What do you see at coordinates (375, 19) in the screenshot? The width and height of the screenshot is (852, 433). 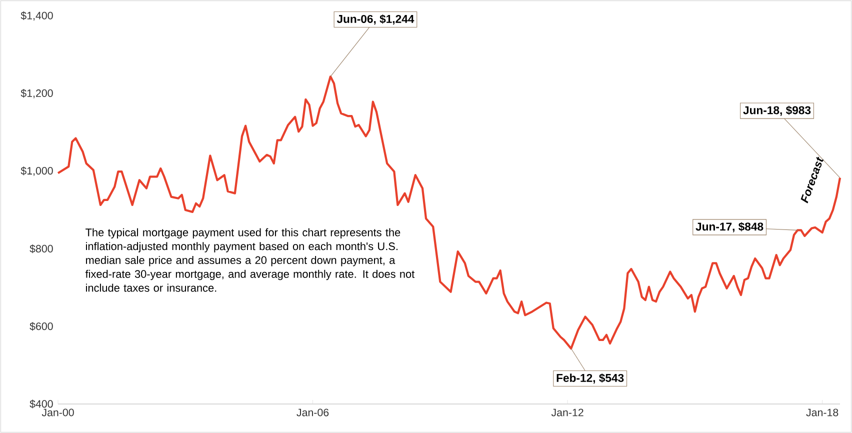 I see `annotation: Jun-06, $1,244` at bounding box center [375, 19].